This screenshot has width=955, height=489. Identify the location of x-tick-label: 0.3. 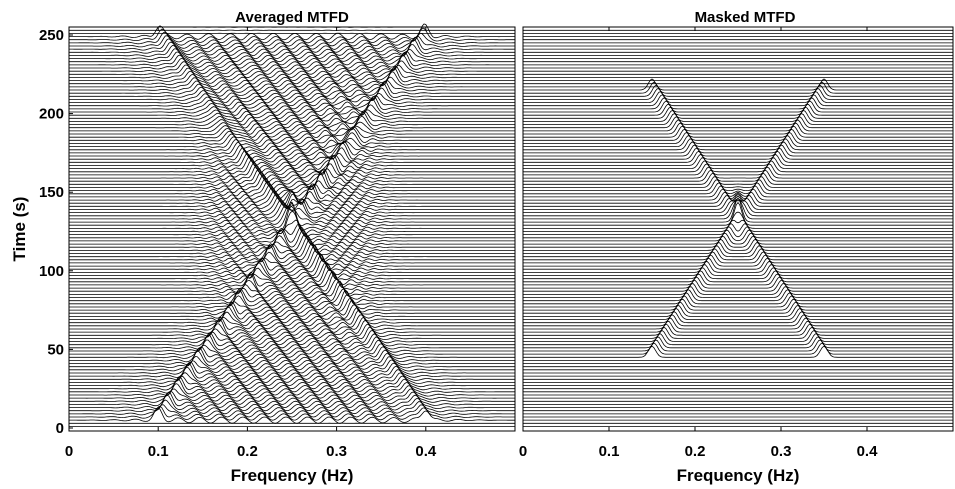
(336, 451).